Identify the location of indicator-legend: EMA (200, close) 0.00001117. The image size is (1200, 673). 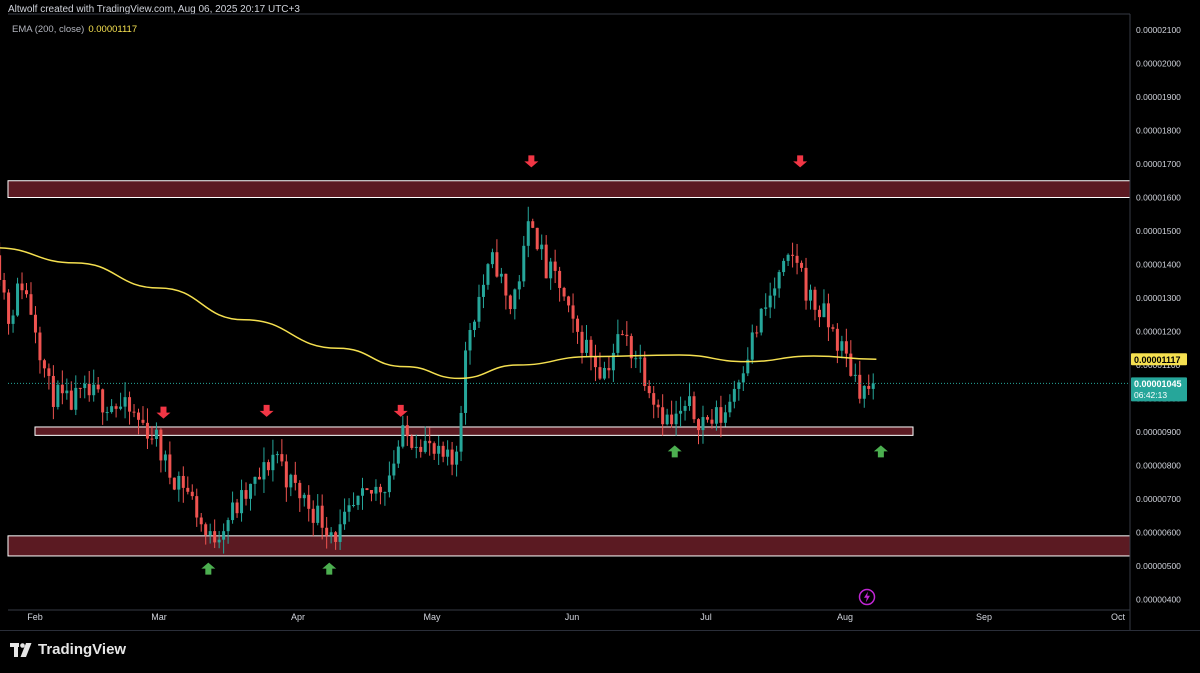
(74, 29).